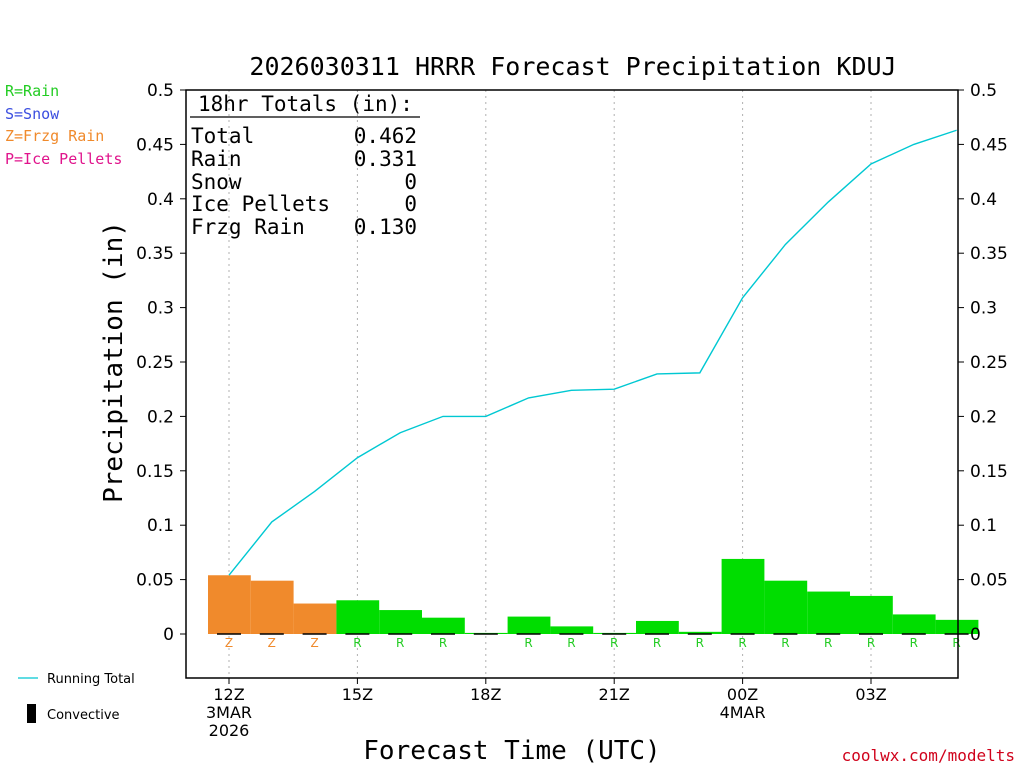 The height and width of the screenshot is (768, 1024). I want to click on precip-code-9: R, so click(614, 643).